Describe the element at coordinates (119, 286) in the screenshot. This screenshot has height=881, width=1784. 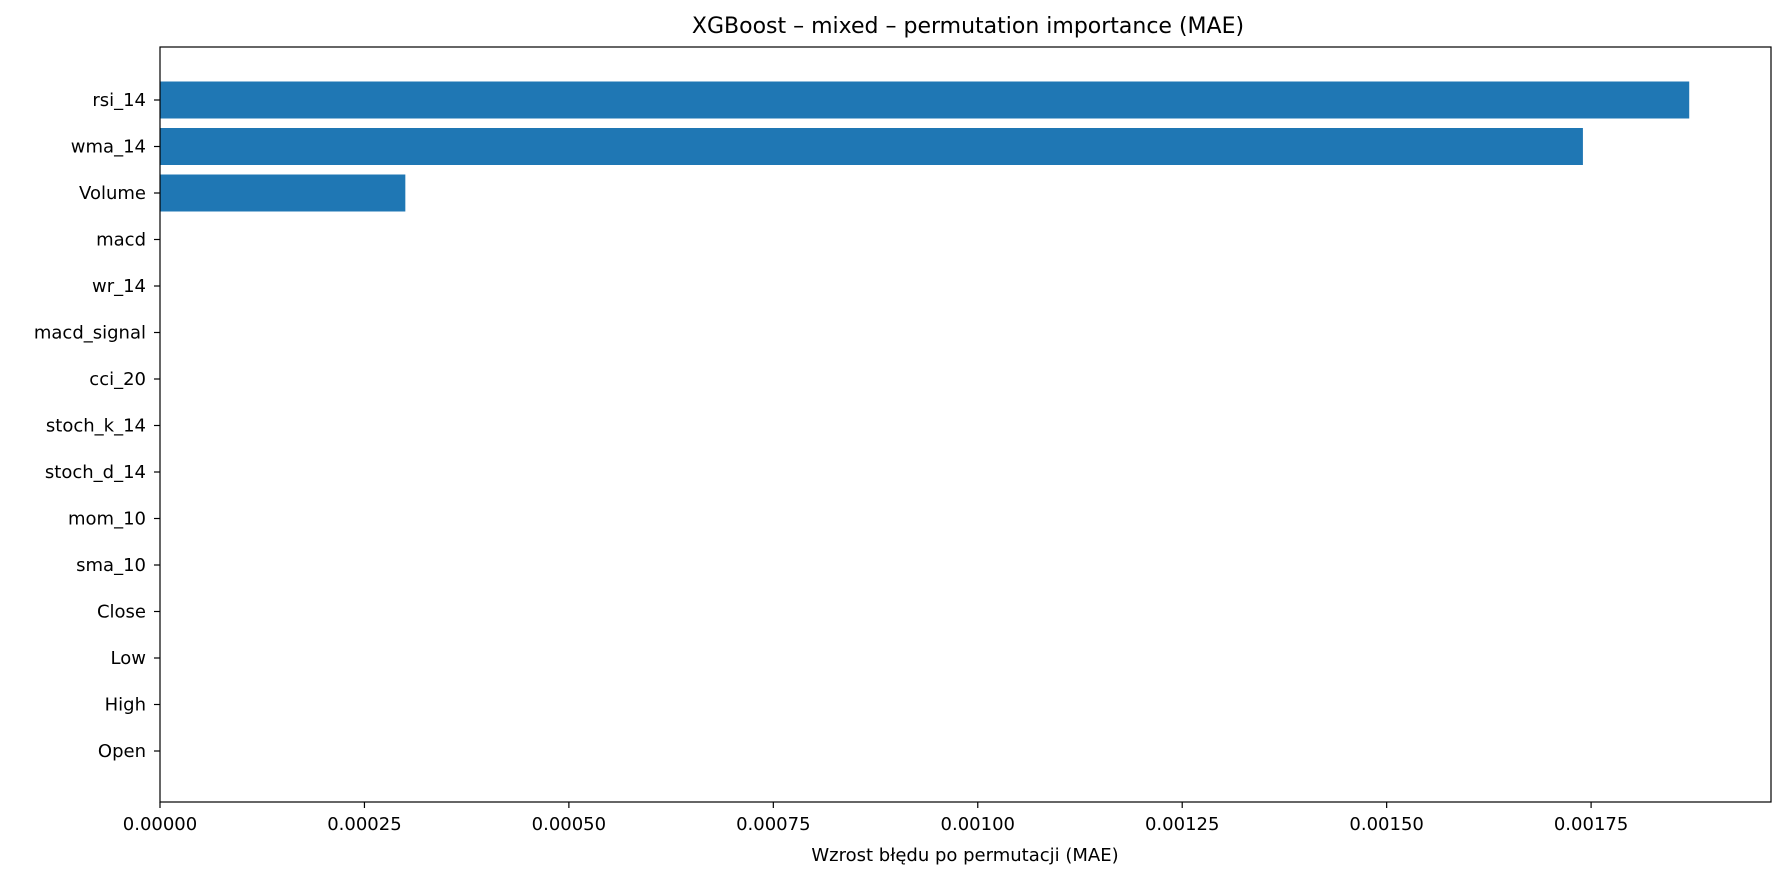
I see `y-tick-label: wr_14` at that location.